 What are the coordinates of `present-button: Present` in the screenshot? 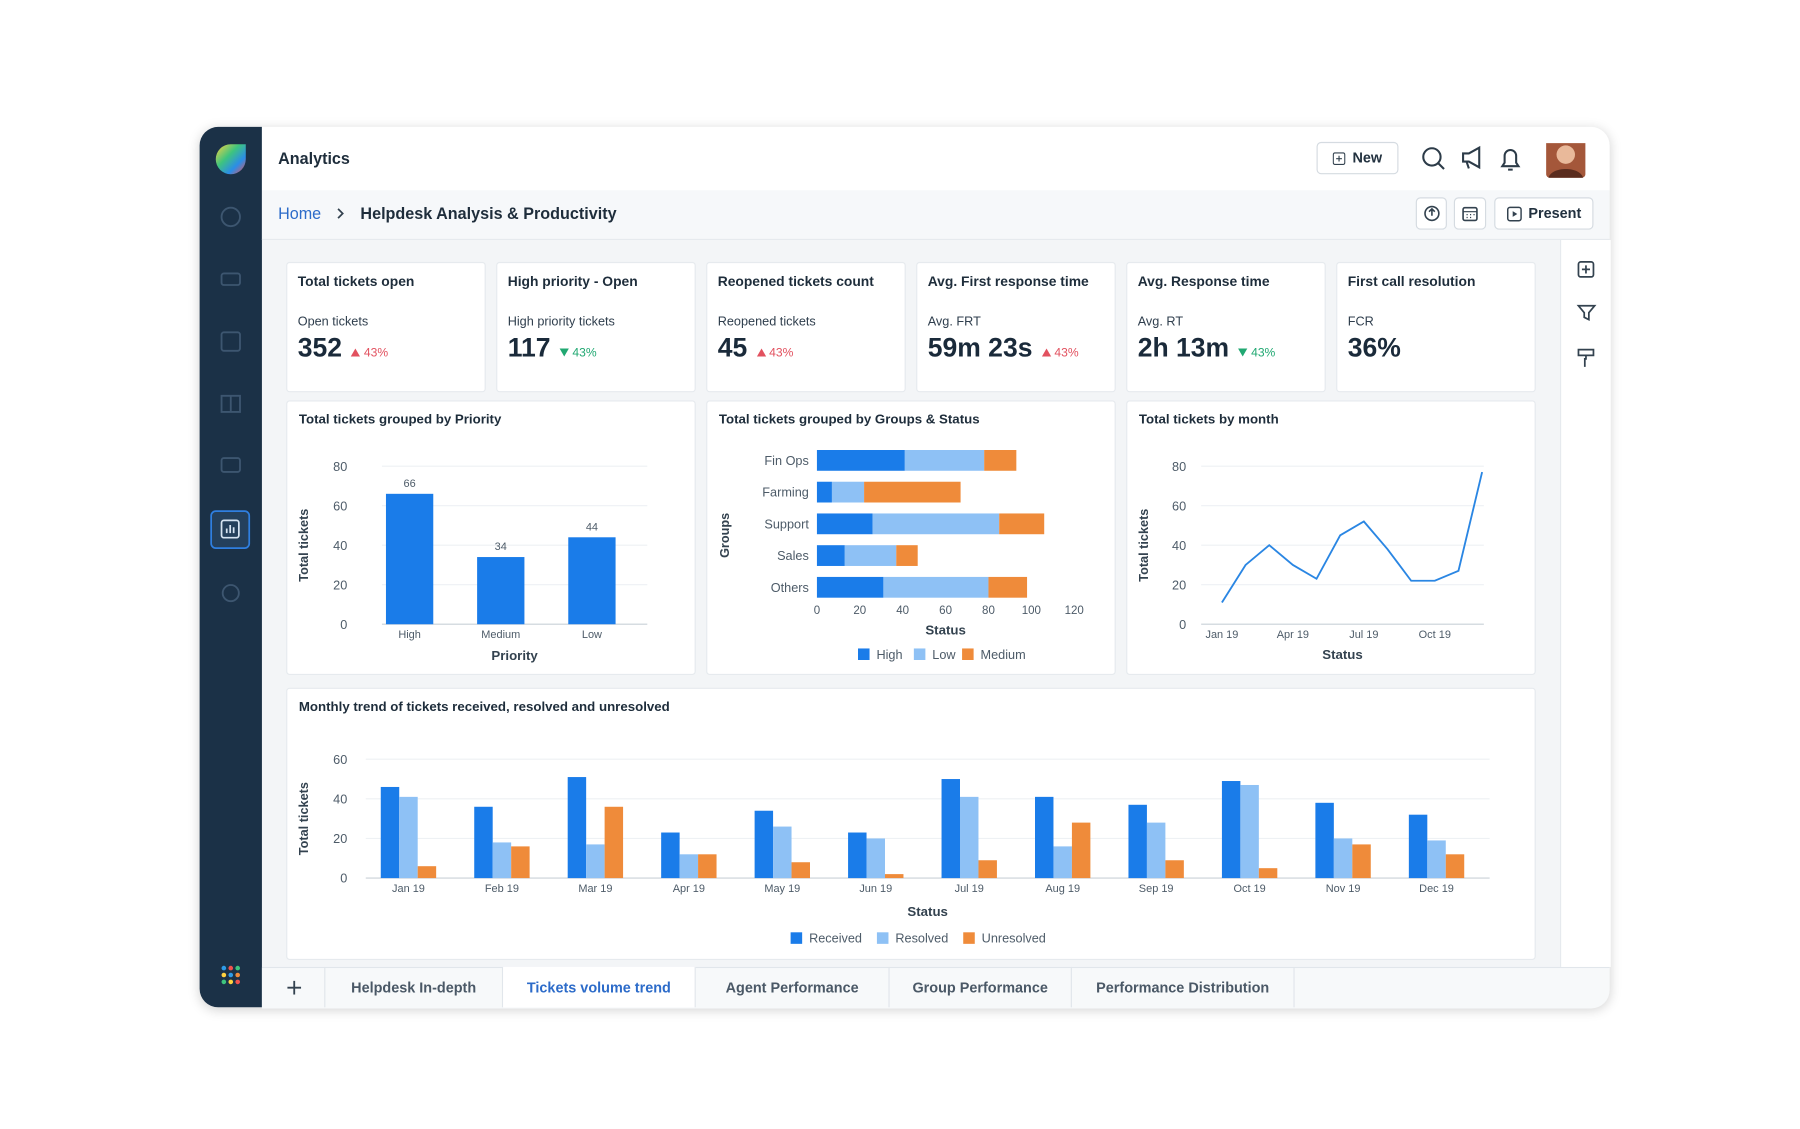 It's located at (1544, 213).